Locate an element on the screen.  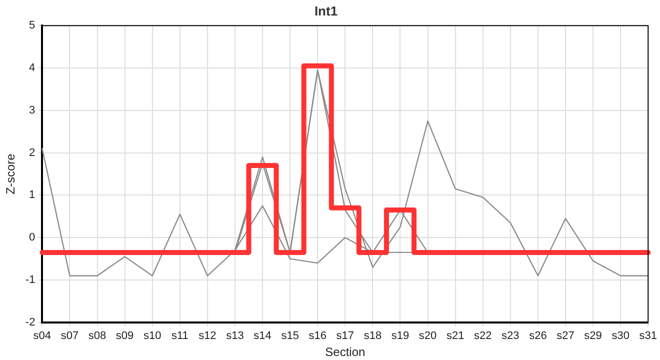
x-tick-label: s15 is located at coordinates (290, 336).